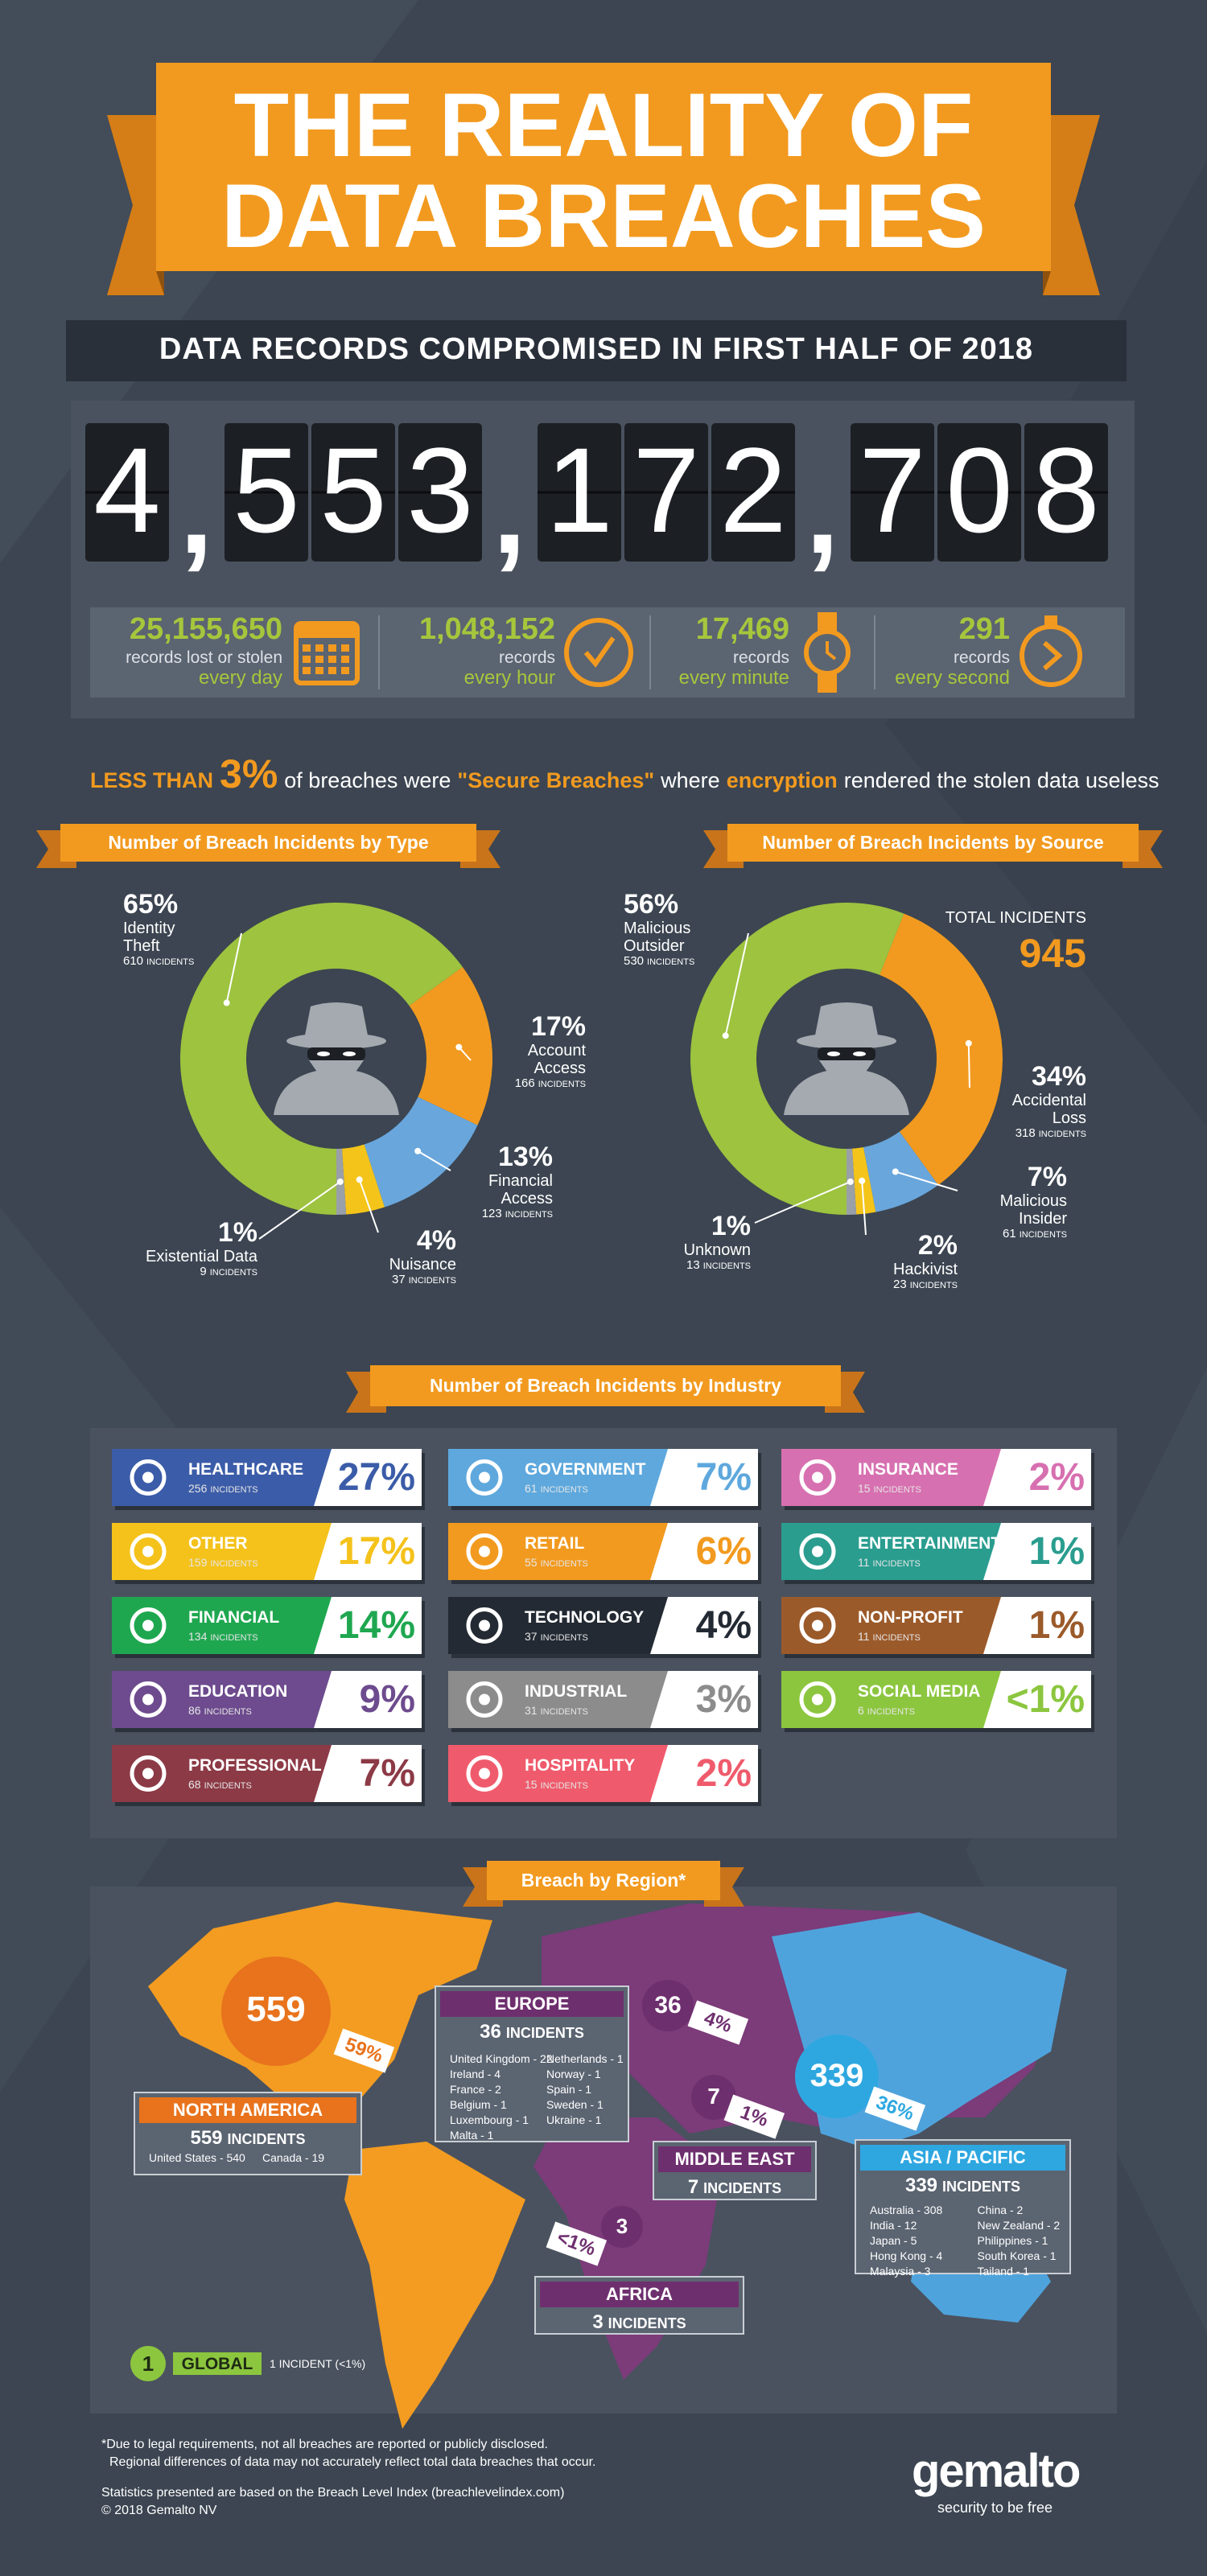  I want to click on industry-incidents: 55 INCIDENTS, so click(556, 1562).